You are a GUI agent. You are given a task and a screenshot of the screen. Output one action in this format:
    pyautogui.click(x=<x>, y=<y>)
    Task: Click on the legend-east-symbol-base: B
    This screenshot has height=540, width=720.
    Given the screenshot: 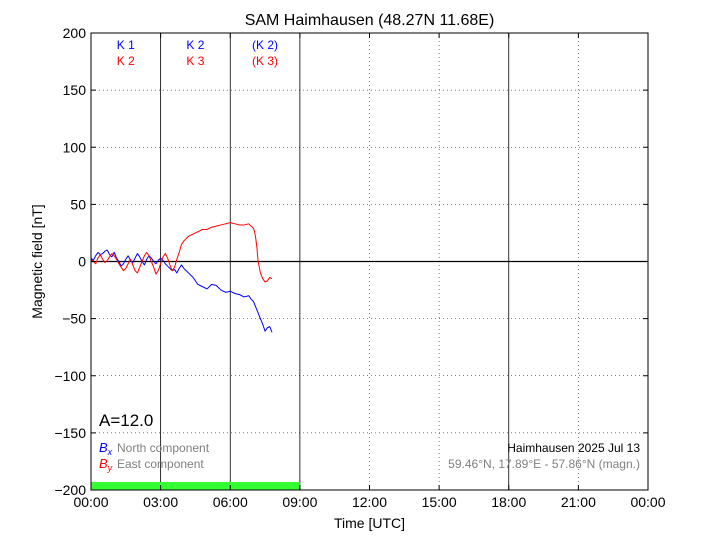 What is the action you would take?
    pyautogui.click(x=103, y=463)
    